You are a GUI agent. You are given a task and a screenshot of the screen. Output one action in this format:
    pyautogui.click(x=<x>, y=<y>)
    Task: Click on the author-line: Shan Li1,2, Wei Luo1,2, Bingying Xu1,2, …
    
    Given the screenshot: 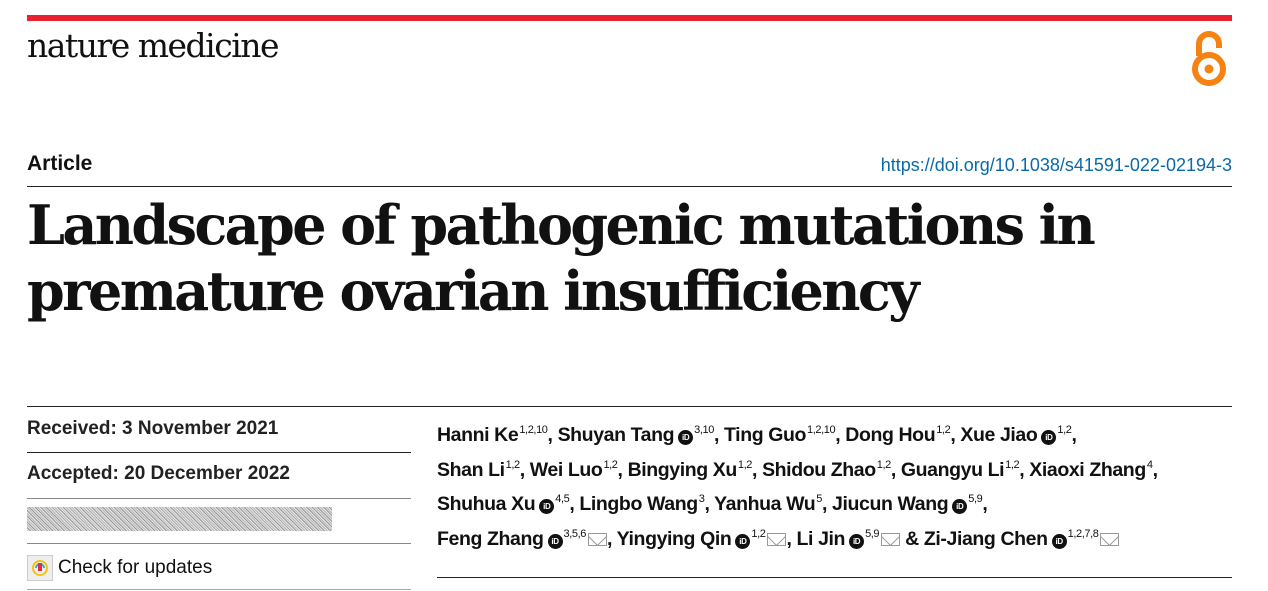 What is the action you would take?
    pyautogui.click(x=797, y=468)
    